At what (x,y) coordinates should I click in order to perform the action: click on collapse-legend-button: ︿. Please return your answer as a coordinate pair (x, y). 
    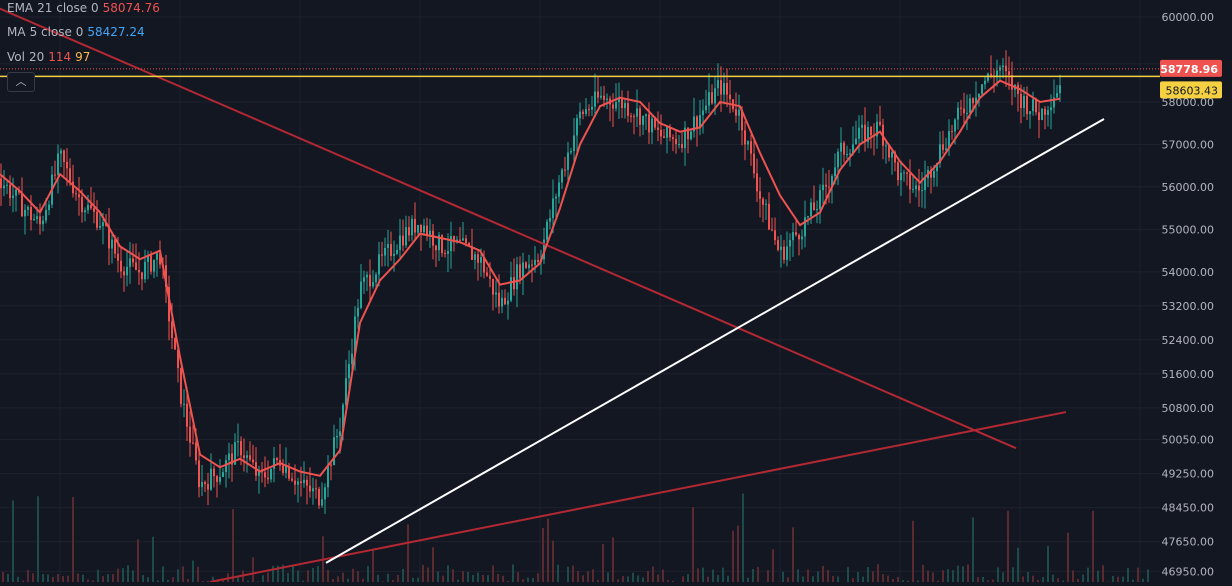
    Looking at the image, I should click on (21, 82).